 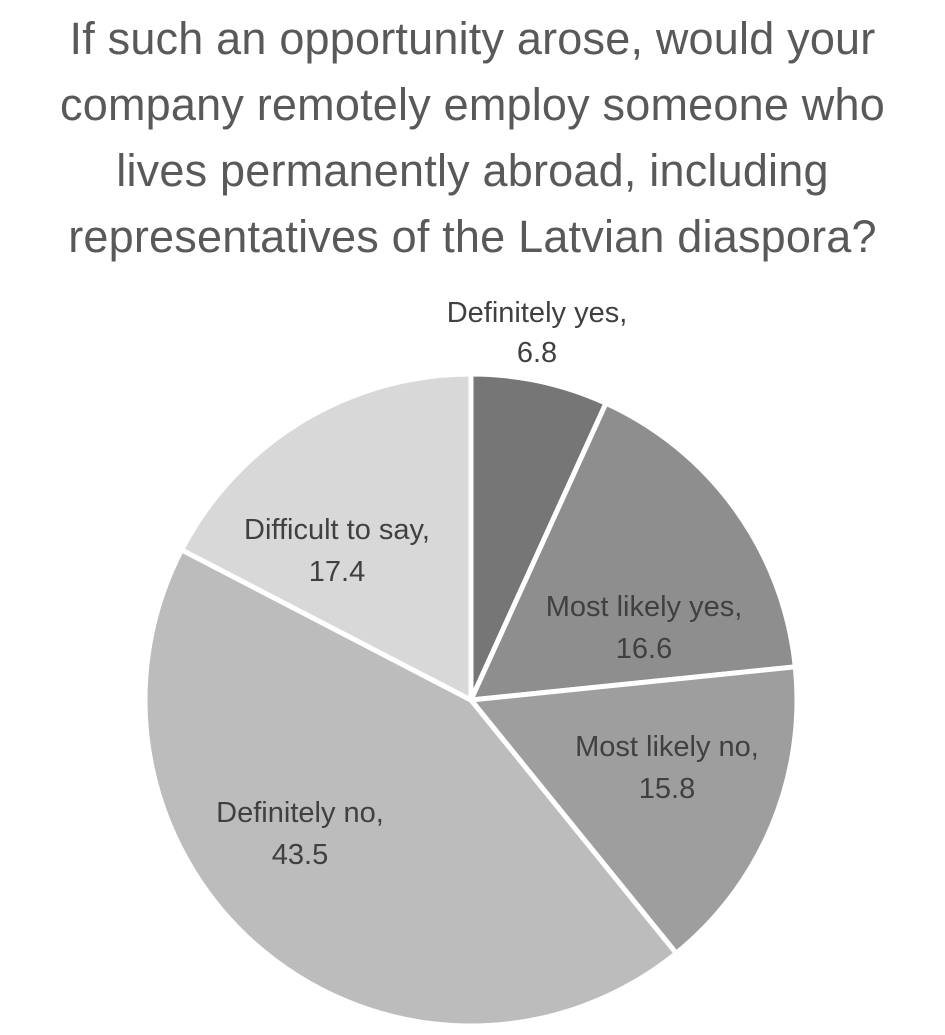 What do you see at coordinates (300, 834) in the screenshot?
I see `pie-slice-label-3: Definitely no, 43.5` at bounding box center [300, 834].